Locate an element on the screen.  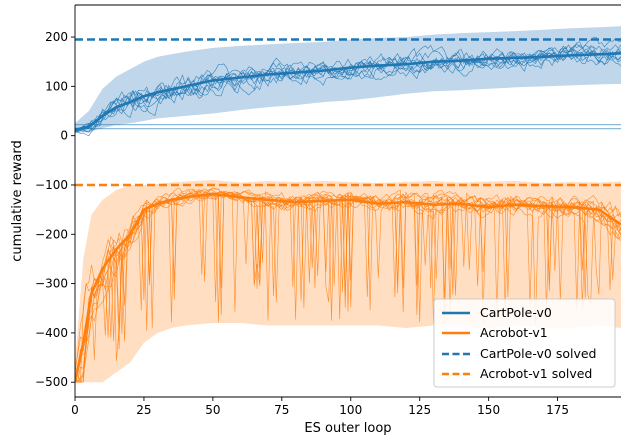
y-tick-label: 200 is located at coordinates (56, 37).